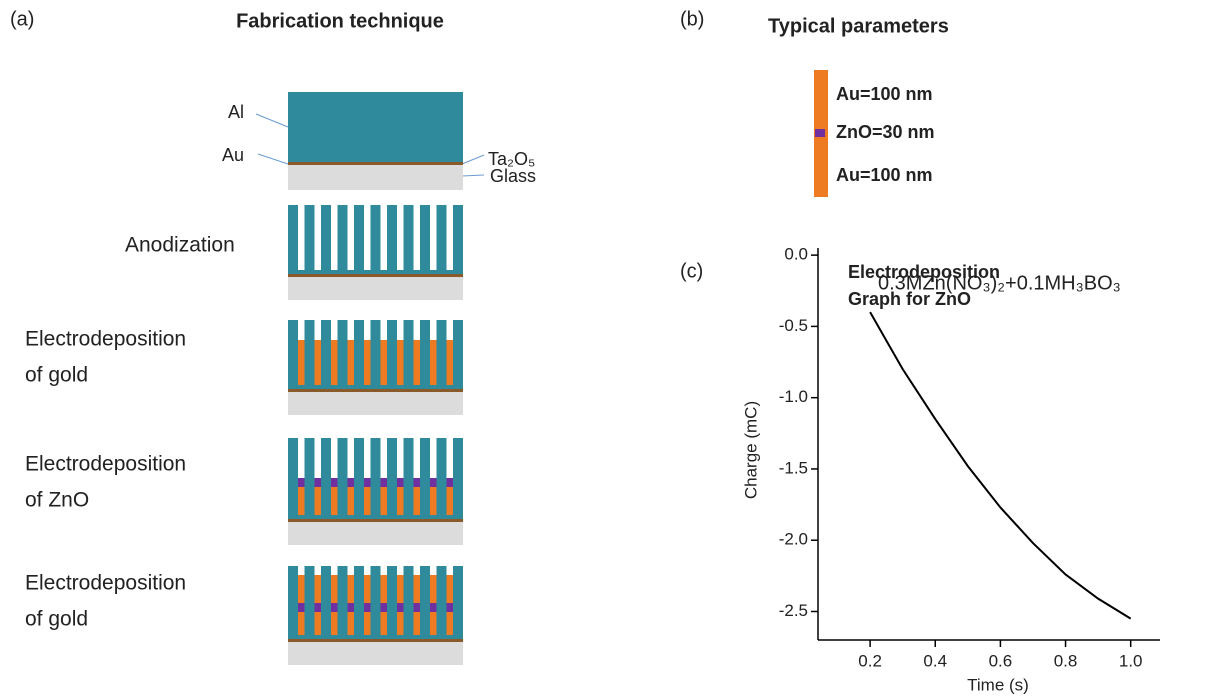 This screenshot has width=1220, height=696. I want to click on chart-title: Electrodeposition, so click(924, 272).